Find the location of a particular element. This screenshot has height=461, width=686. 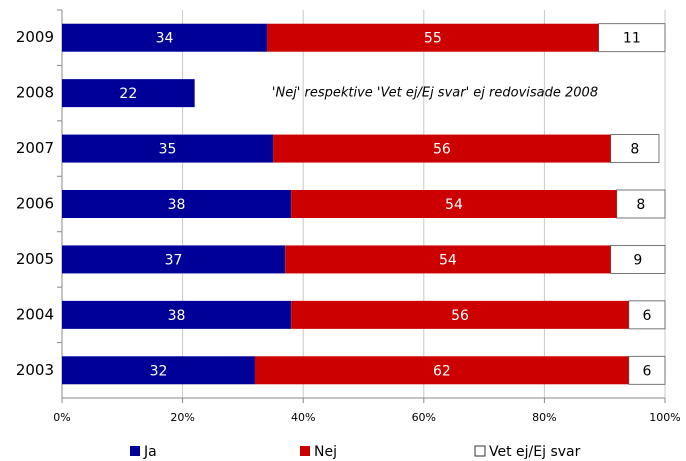

data-label: 55 is located at coordinates (433, 39).